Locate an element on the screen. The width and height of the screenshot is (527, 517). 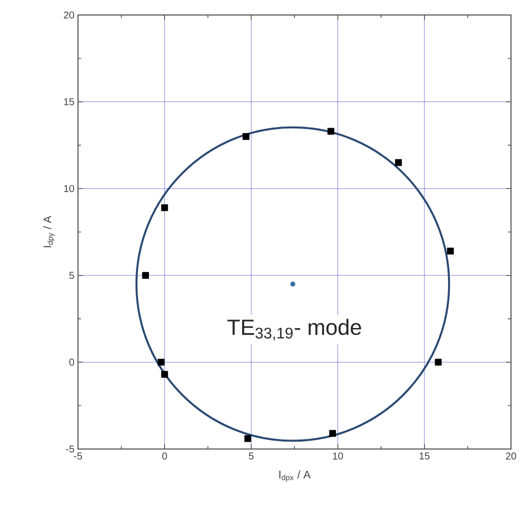
x-tick-label: 0 is located at coordinates (164, 456).